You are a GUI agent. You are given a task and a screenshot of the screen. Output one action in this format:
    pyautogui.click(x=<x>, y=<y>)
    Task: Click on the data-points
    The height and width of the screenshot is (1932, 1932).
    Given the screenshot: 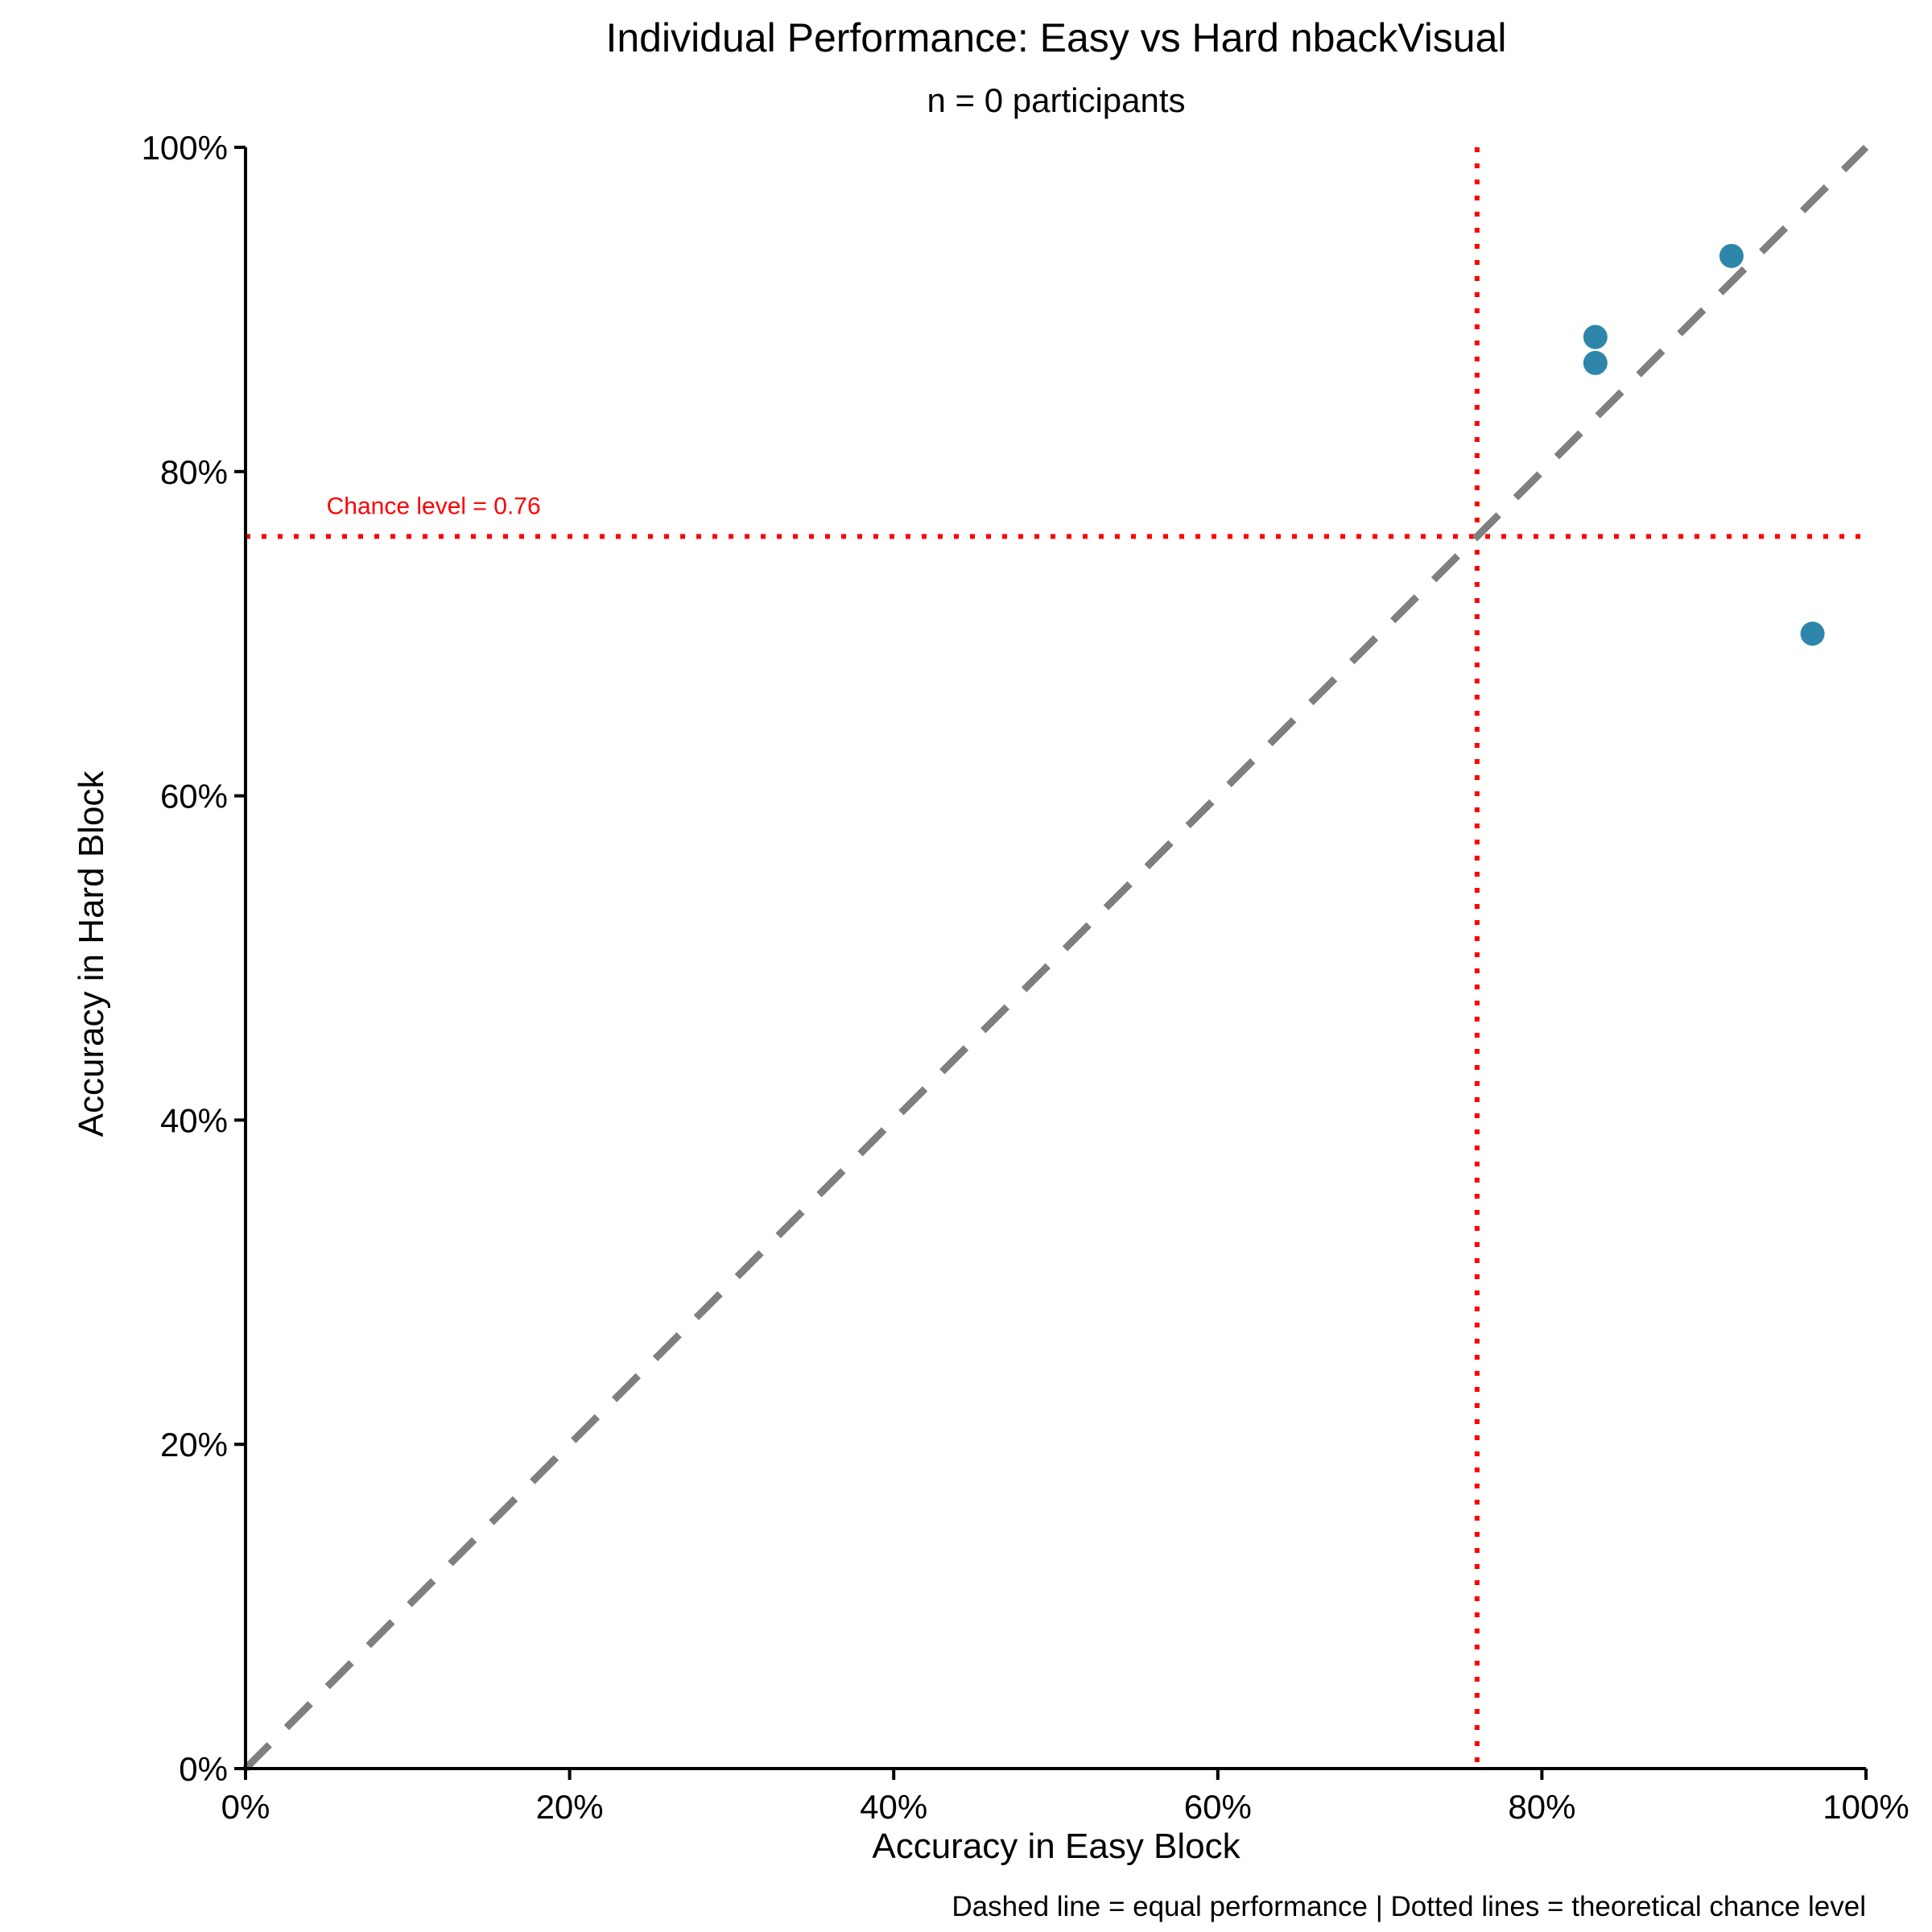 What is the action you would take?
    pyautogui.click(x=1704, y=444)
    